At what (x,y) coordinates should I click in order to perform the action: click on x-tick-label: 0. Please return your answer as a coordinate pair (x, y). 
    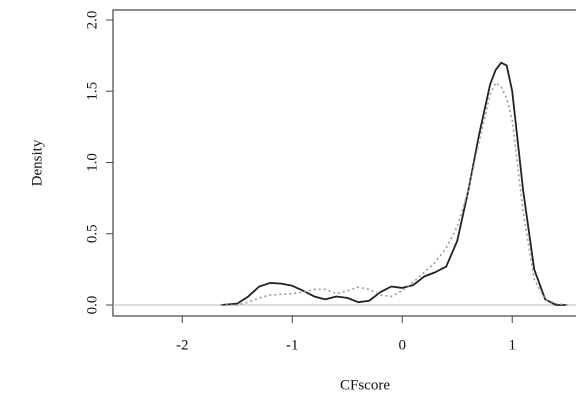
    Looking at the image, I should click on (402, 345).